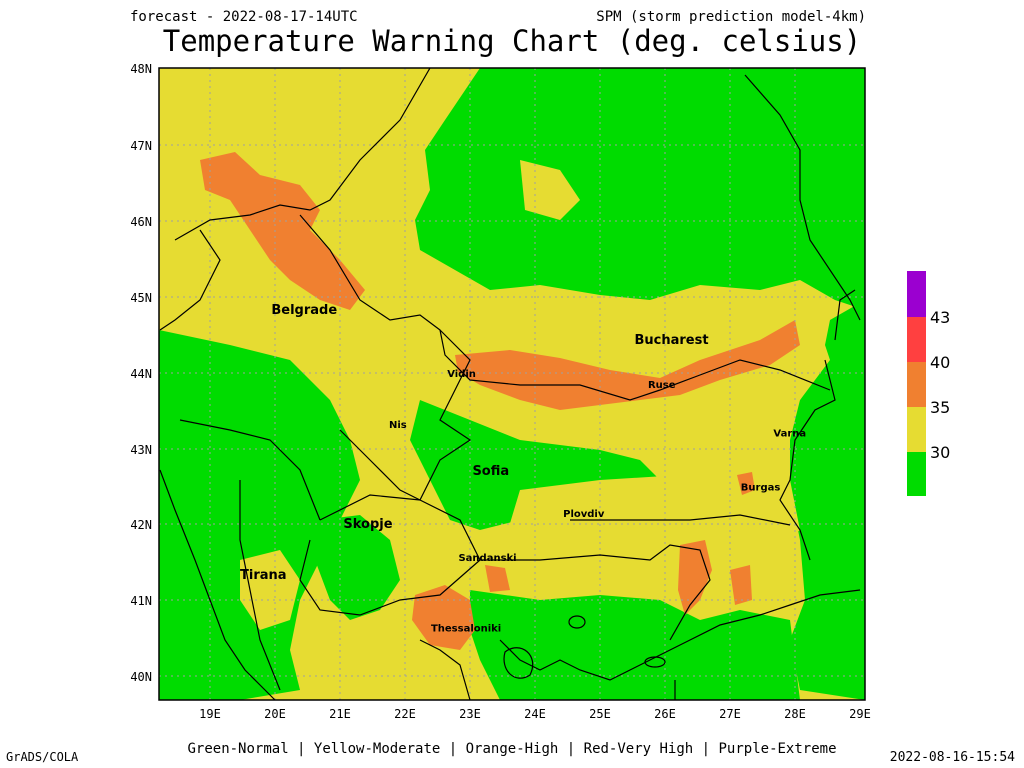 The image size is (1024, 768). What do you see at coordinates (627, 365) in the screenshot?
I see `orange-zone-danube` at bounding box center [627, 365].